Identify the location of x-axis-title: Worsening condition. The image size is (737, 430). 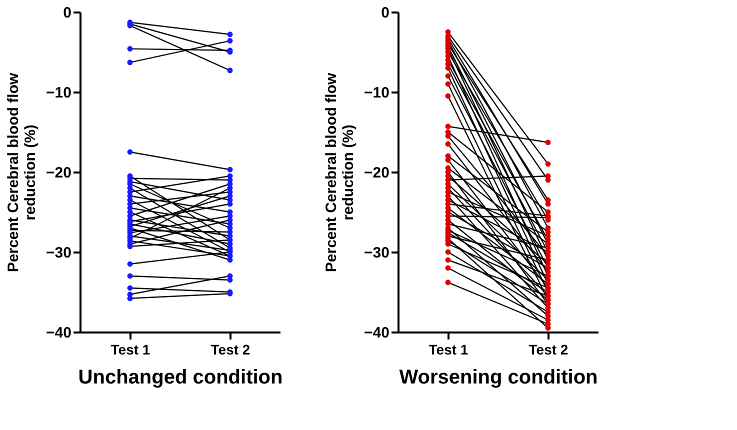
(498, 377).